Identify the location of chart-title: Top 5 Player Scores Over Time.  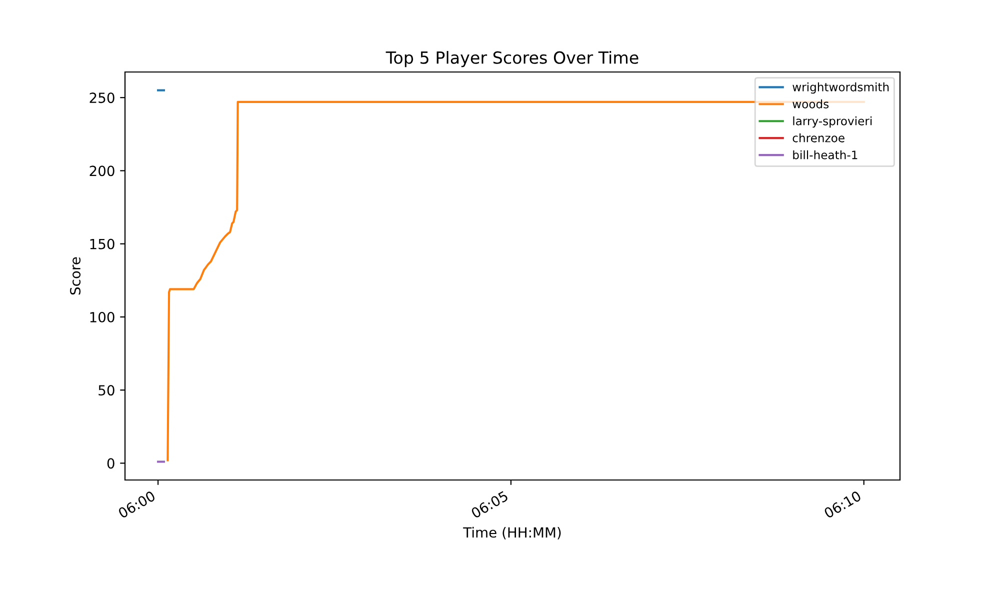
(512, 59).